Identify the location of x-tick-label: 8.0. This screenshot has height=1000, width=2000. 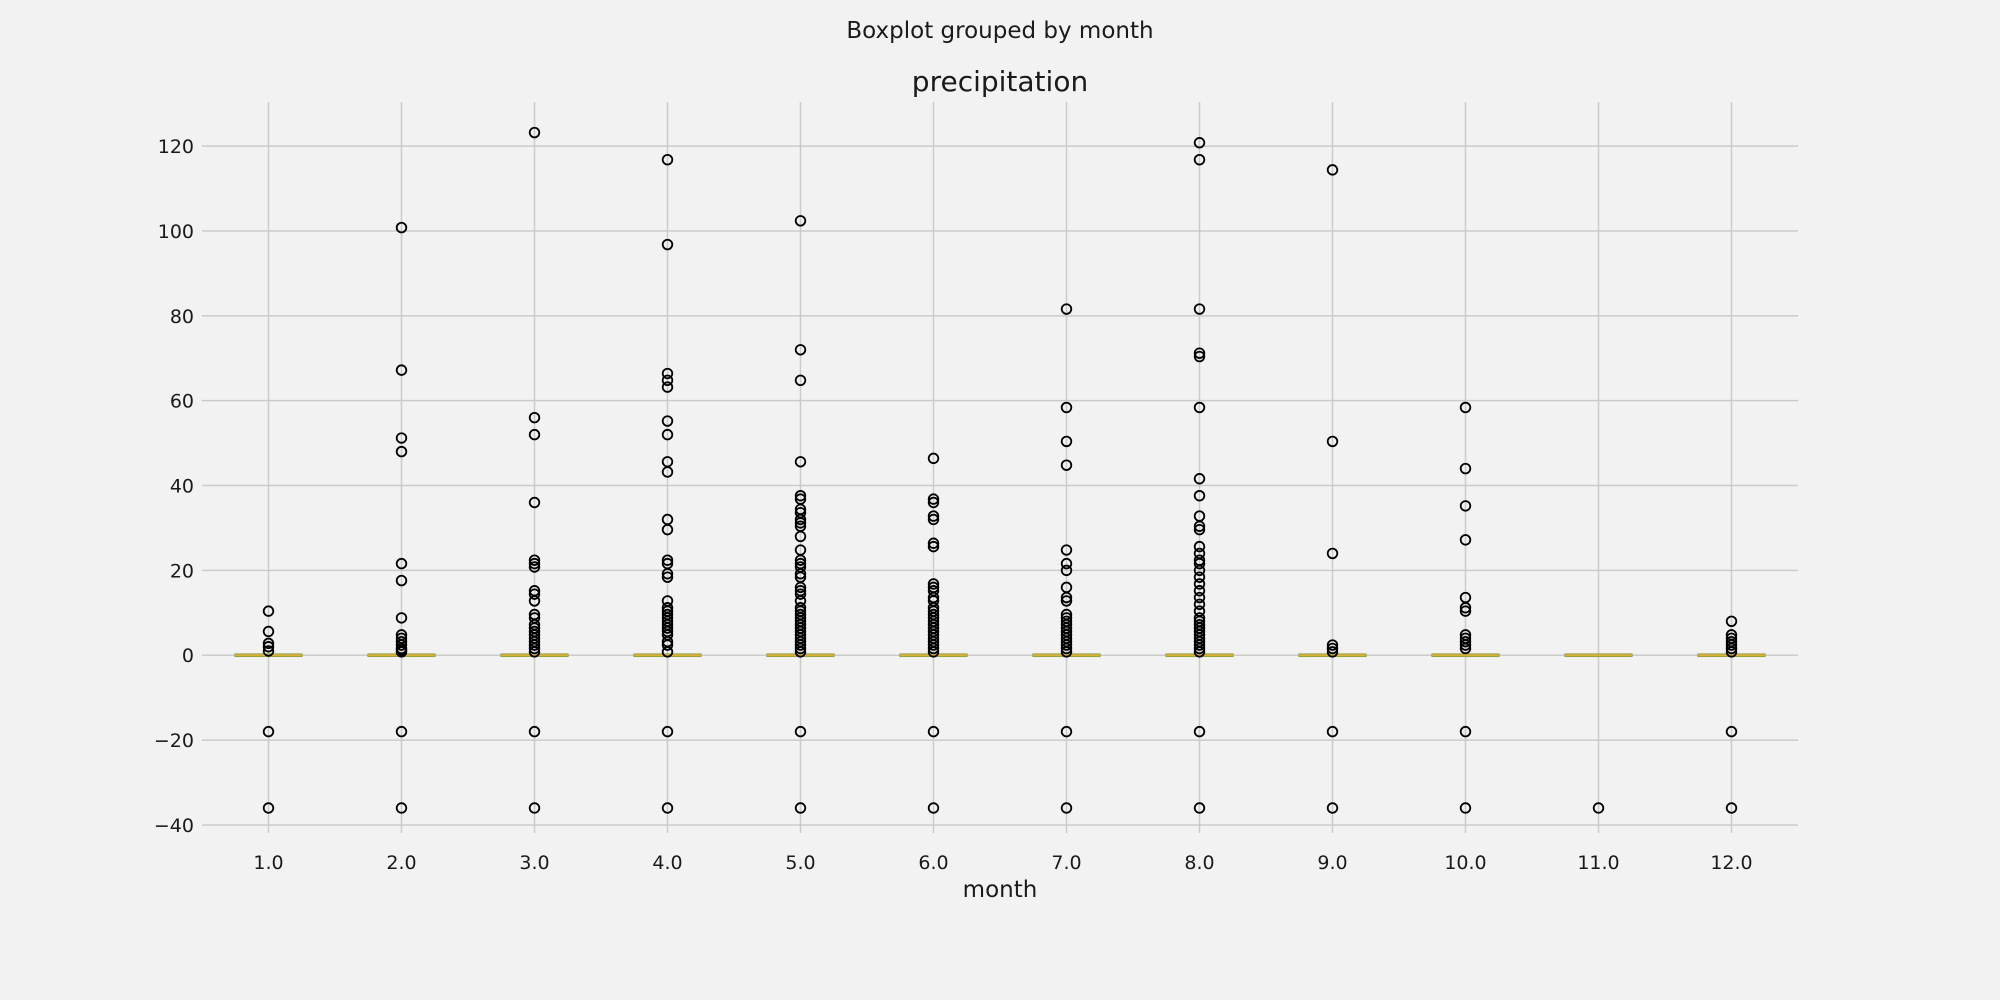
(1199, 863).